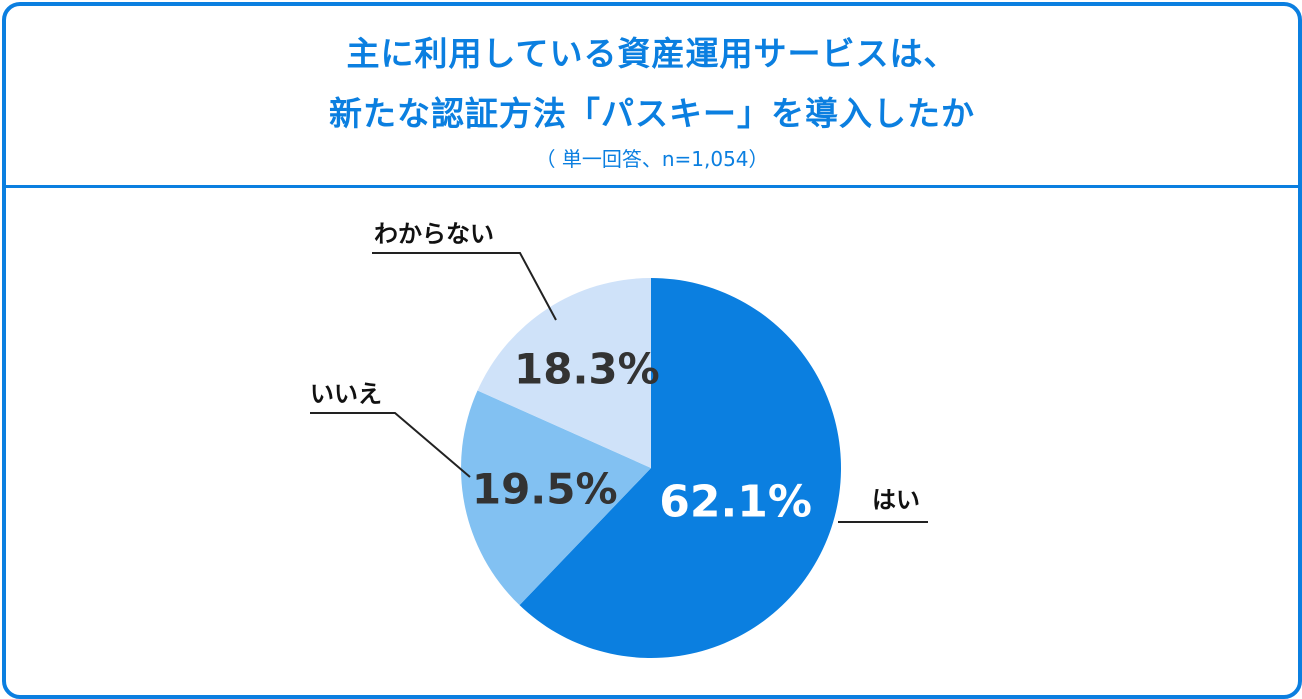 The height and width of the screenshot is (699, 1302). Describe the element at coordinates (464, 286) in the screenshot. I see `leader-line-unknown` at that location.